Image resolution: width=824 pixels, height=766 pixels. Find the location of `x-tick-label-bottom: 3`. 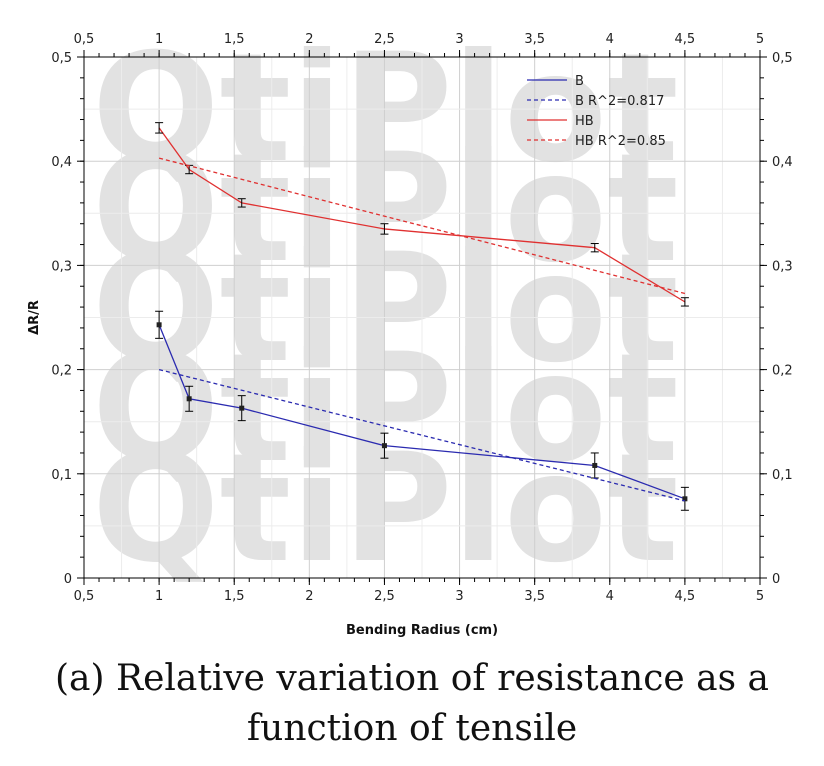

x-tick-label-bottom: 3 is located at coordinates (459, 596).